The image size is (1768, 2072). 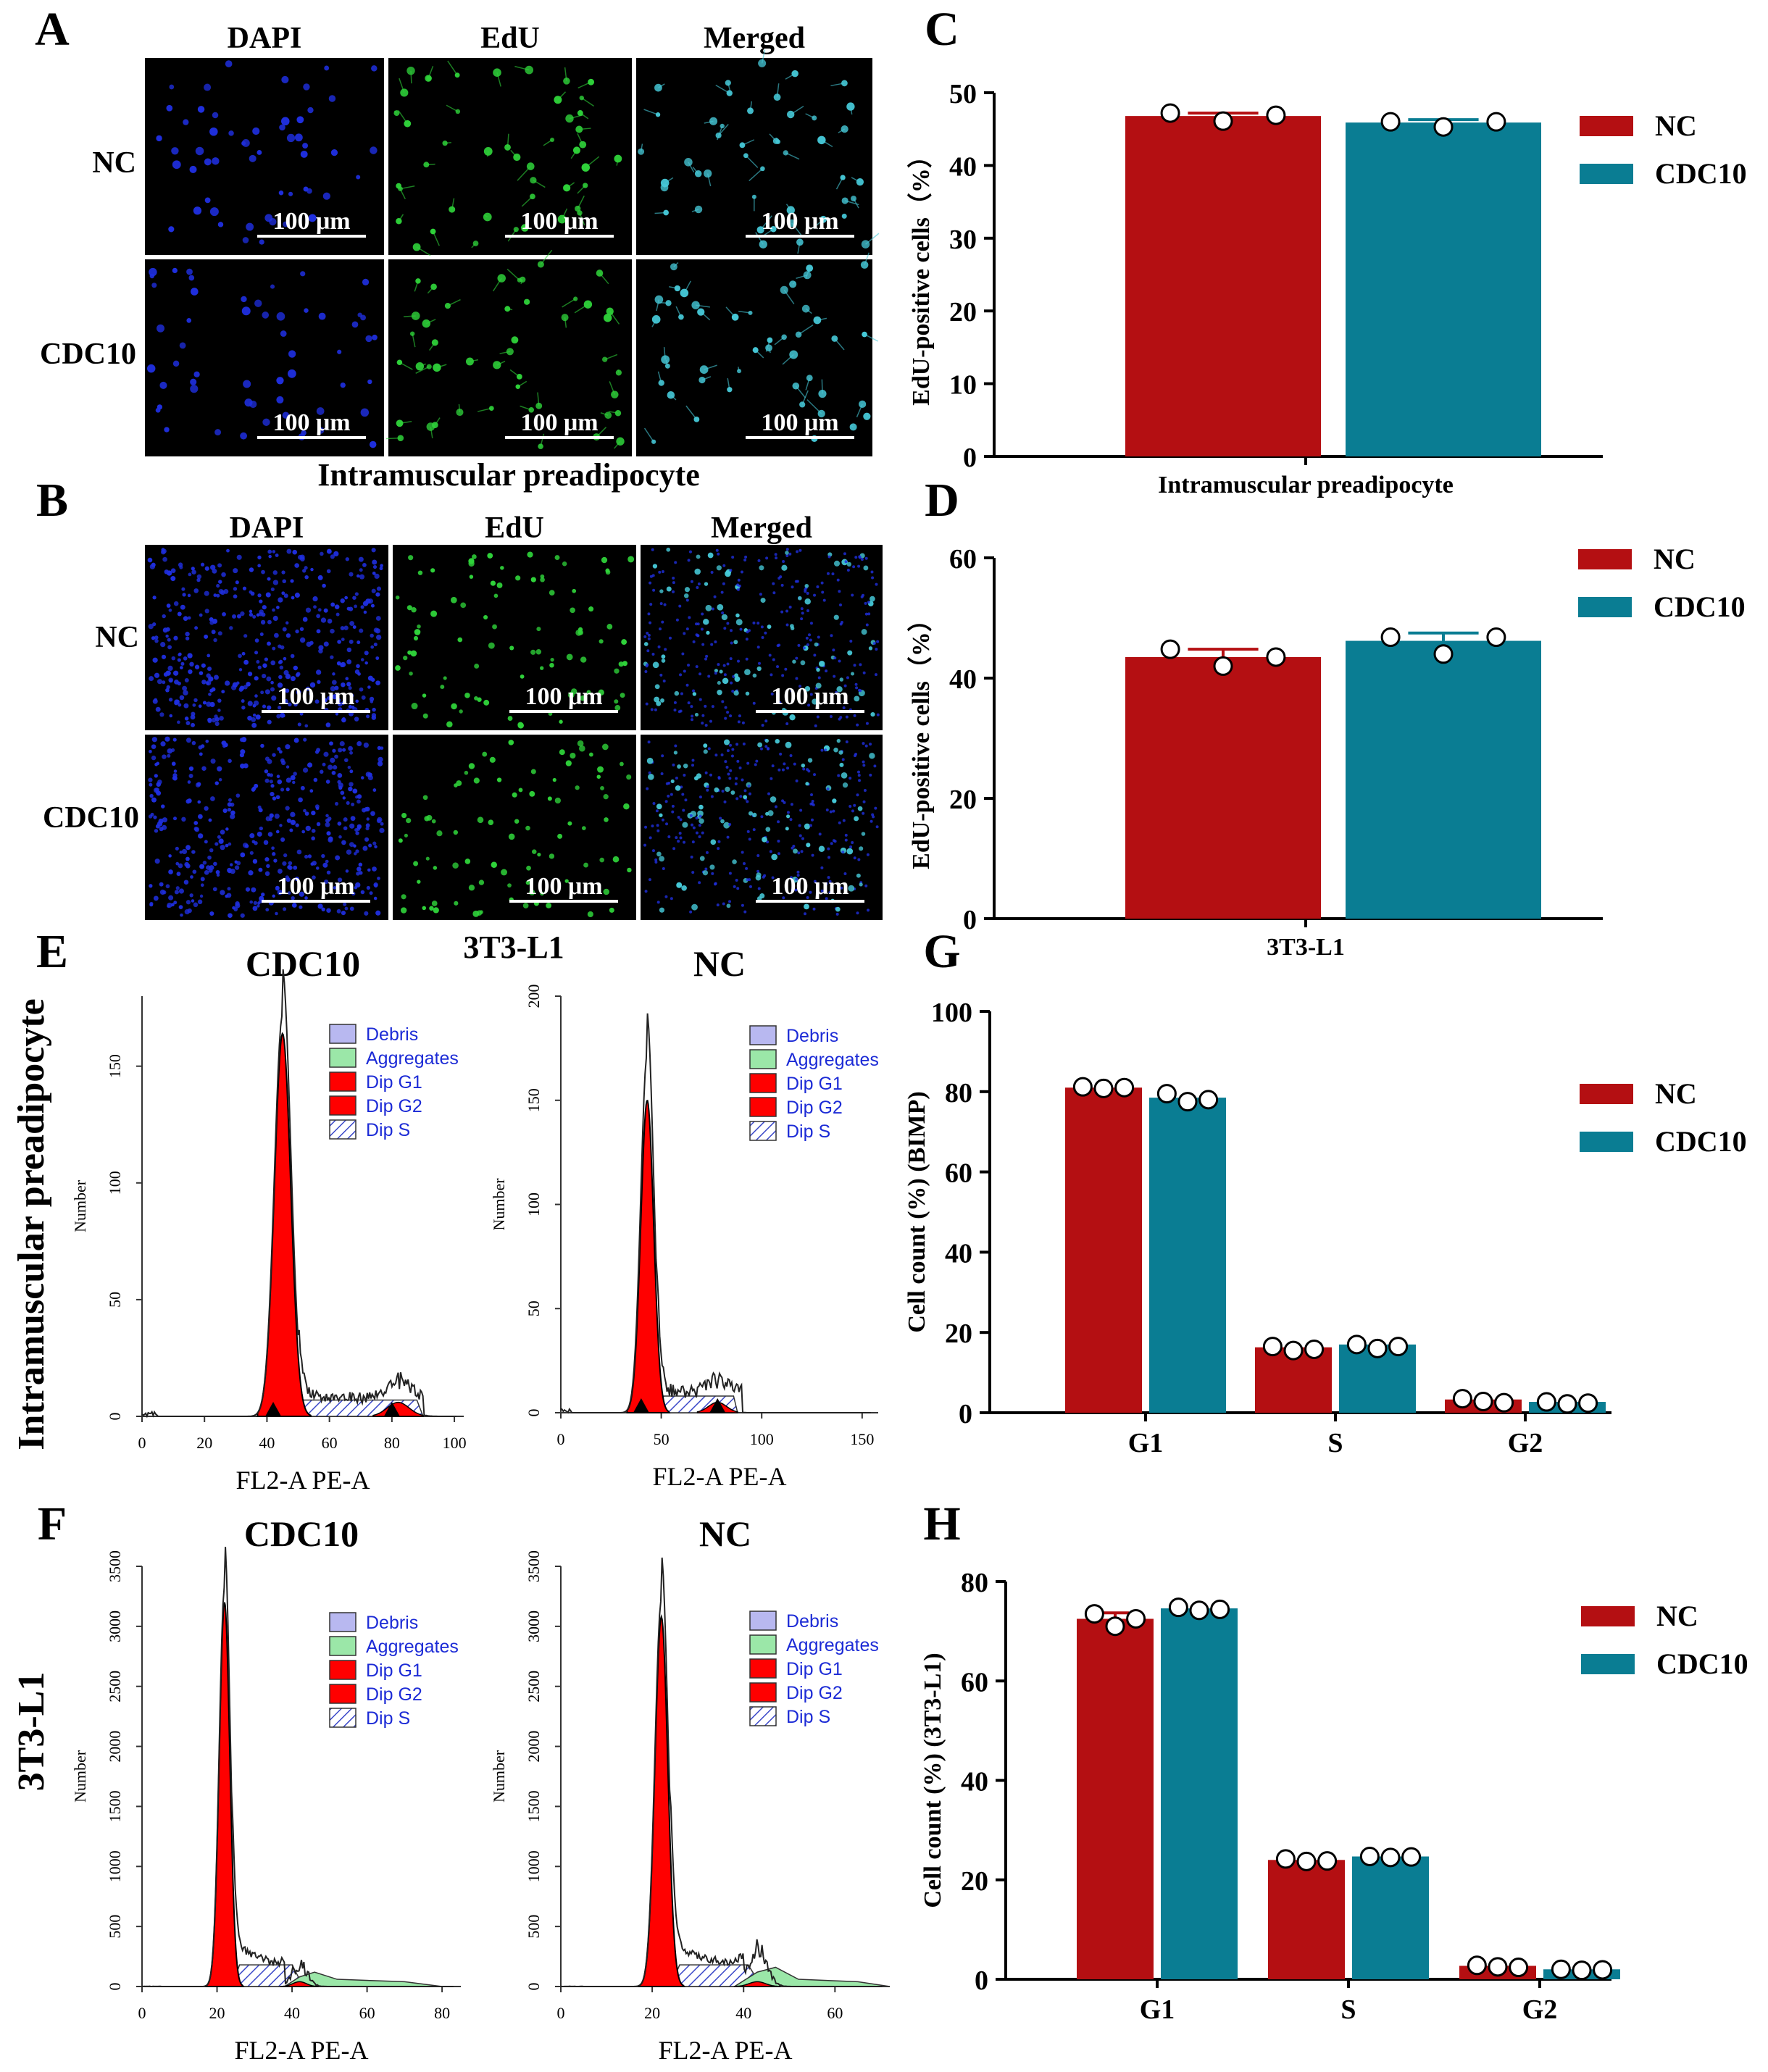 What do you see at coordinates (388, 1718) in the screenshot?
I see `legend-label: Dip S` at bounding box center [388, 1718].